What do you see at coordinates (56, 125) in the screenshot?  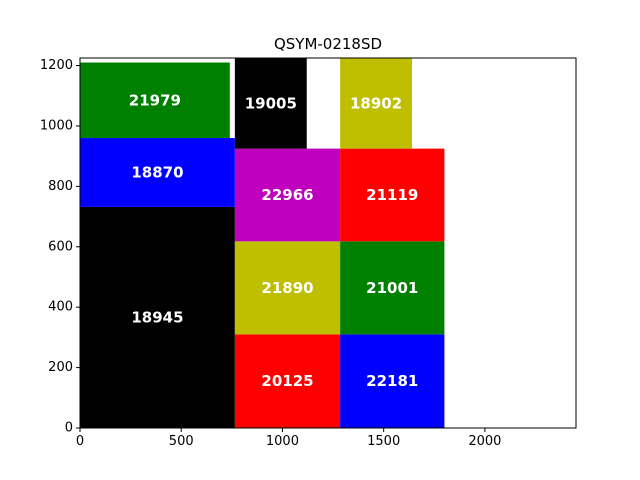 I see `y-tick-label: 1000` at bounding box center [56, 125].